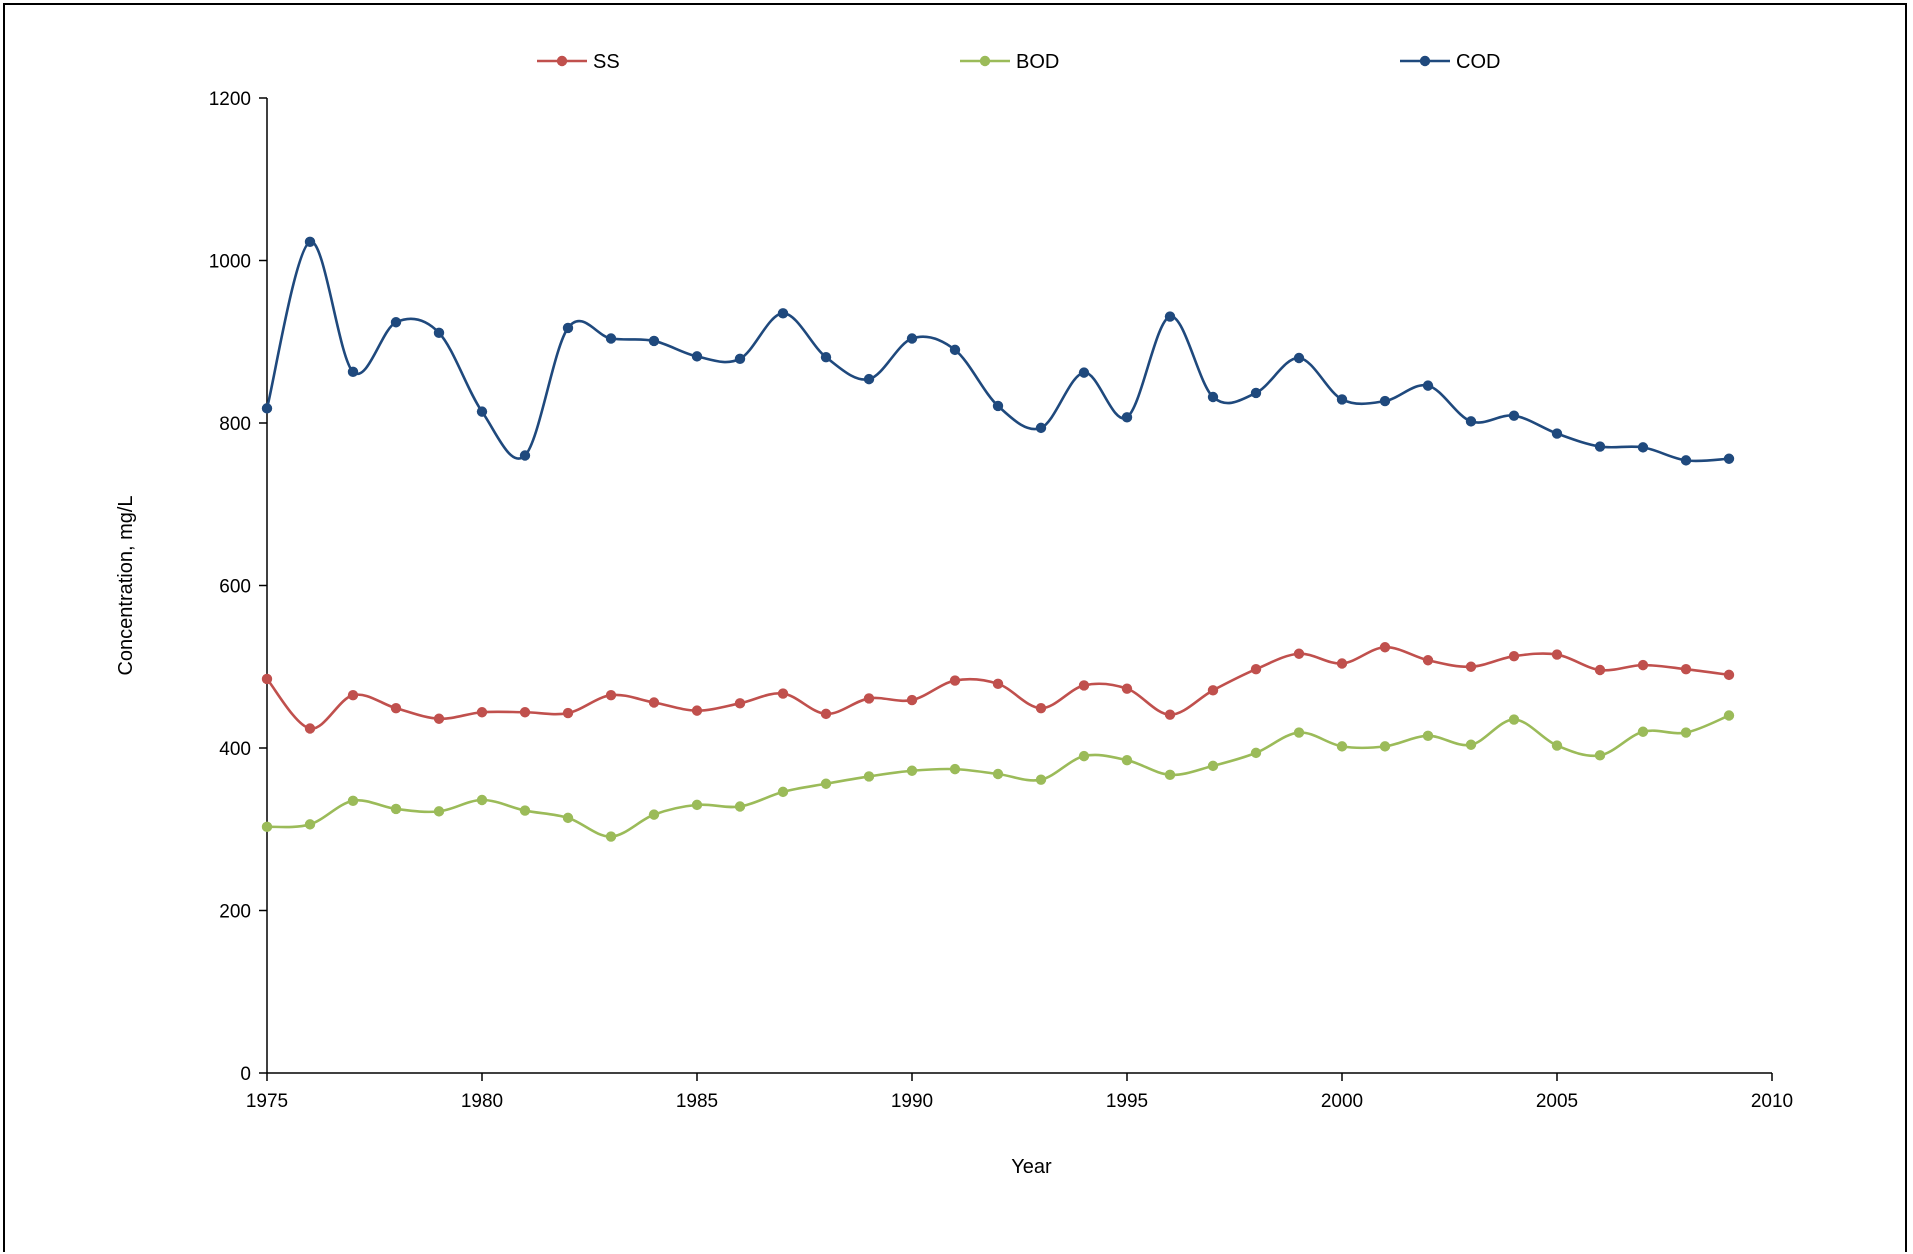  Describe the element at coordinates (1557, 1101) in the screenshot. I see `x-tick-label: 2005` at that location.